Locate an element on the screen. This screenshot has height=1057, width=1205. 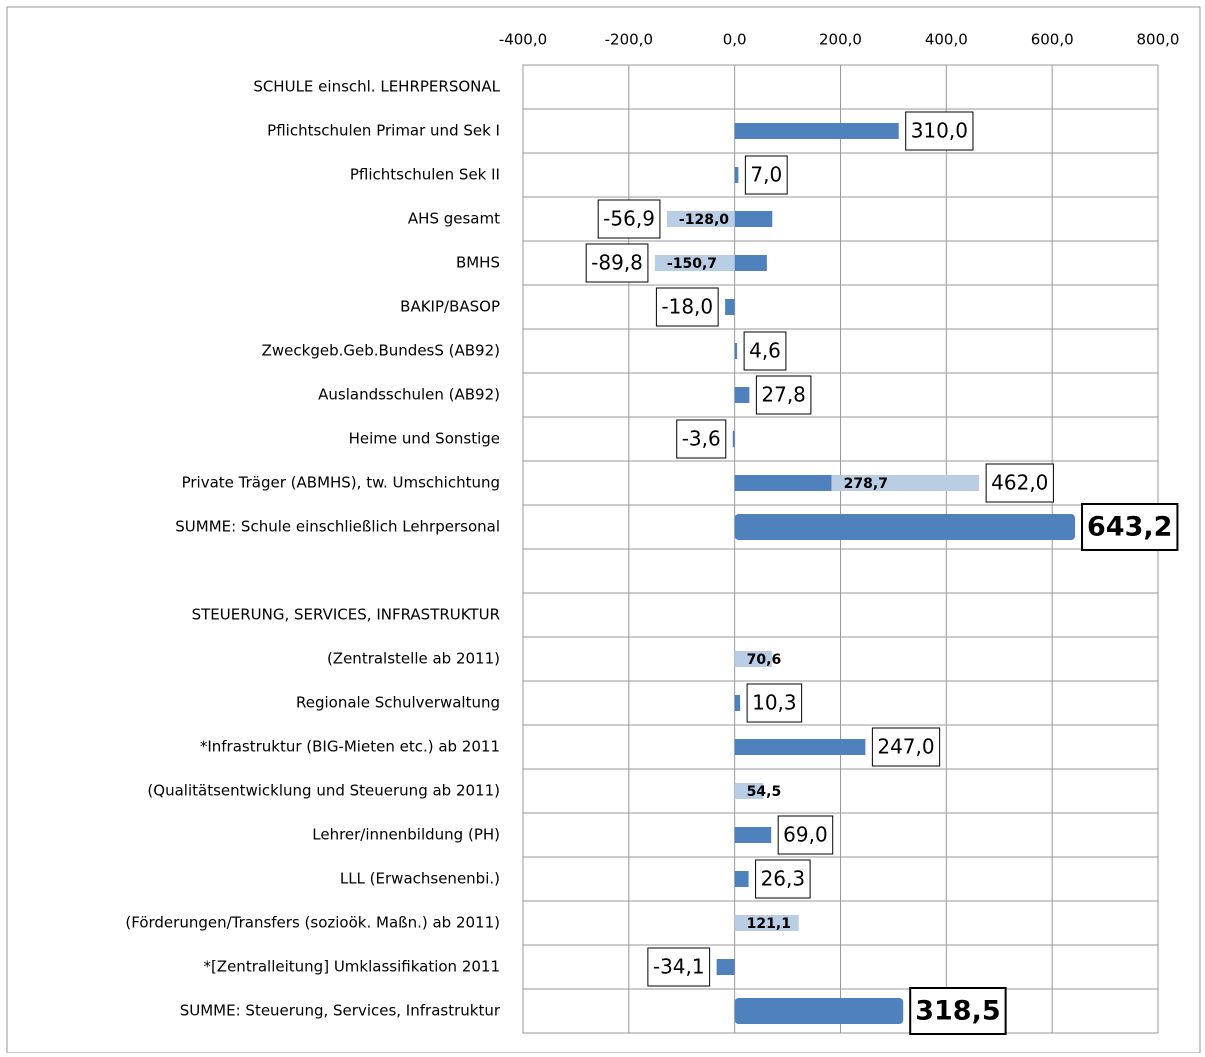
category-label: *Infrastruktur (BIG-Mieten etc.) ab 2011 is located at coordinates (350, 747).